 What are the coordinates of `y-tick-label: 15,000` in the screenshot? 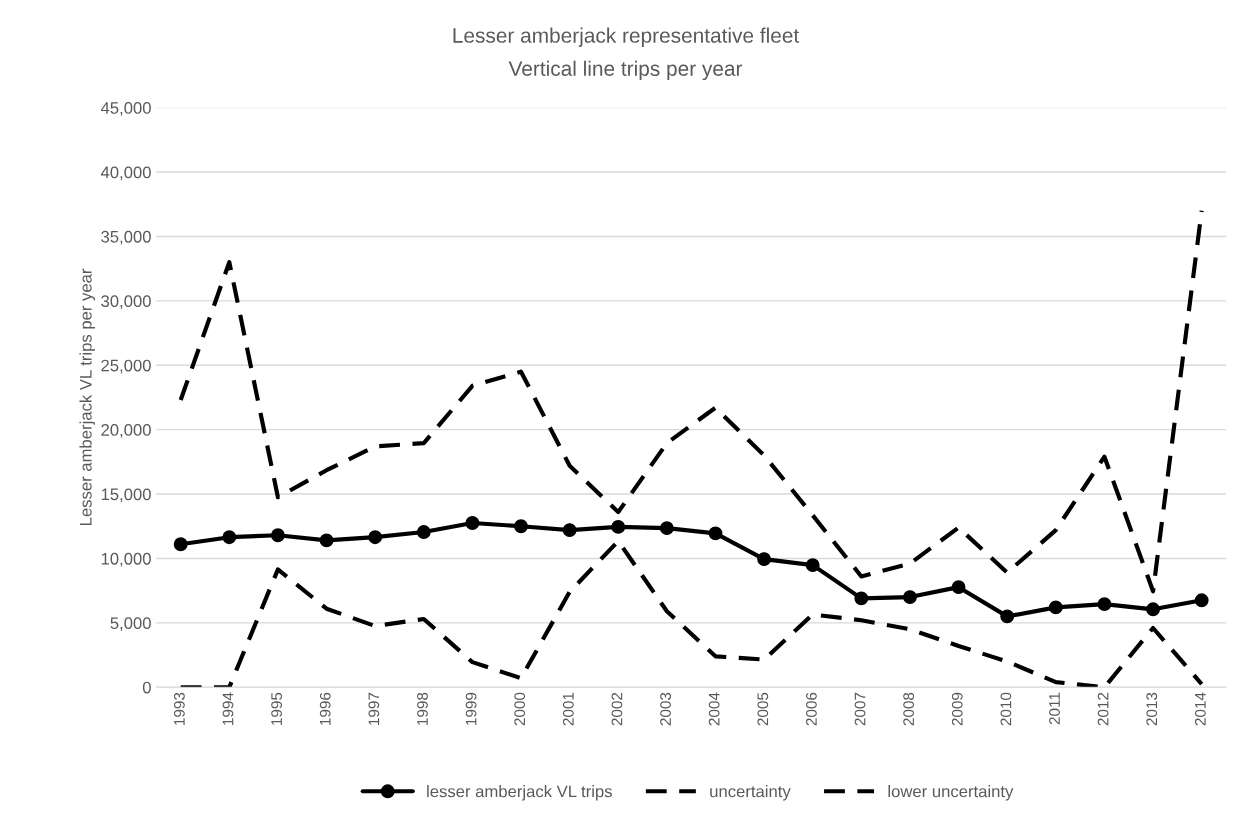 It's located at (126, 495).